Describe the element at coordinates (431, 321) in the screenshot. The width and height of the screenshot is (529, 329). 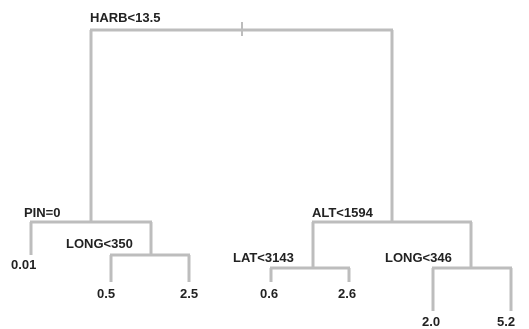
I see `leaf-value-6: 2.0` at that location.